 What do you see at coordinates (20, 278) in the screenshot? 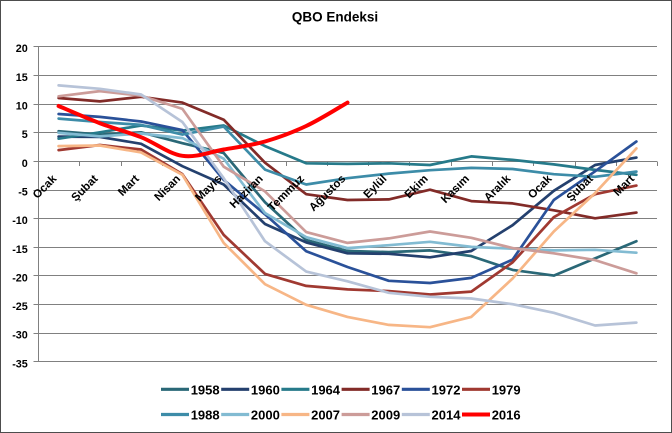
I see `svg-text: -20` at bounding box center [20, 278].